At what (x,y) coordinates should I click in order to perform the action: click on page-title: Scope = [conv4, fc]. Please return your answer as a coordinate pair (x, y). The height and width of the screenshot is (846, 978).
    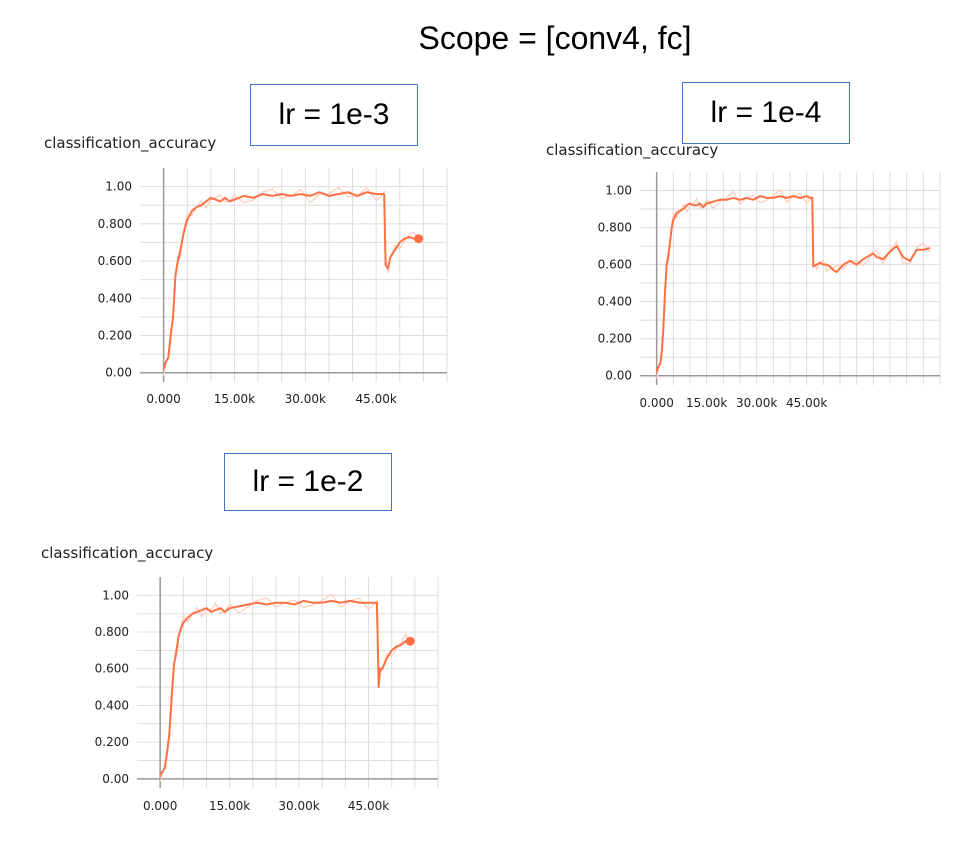
    Looking at the image, I should click on (555, 38).